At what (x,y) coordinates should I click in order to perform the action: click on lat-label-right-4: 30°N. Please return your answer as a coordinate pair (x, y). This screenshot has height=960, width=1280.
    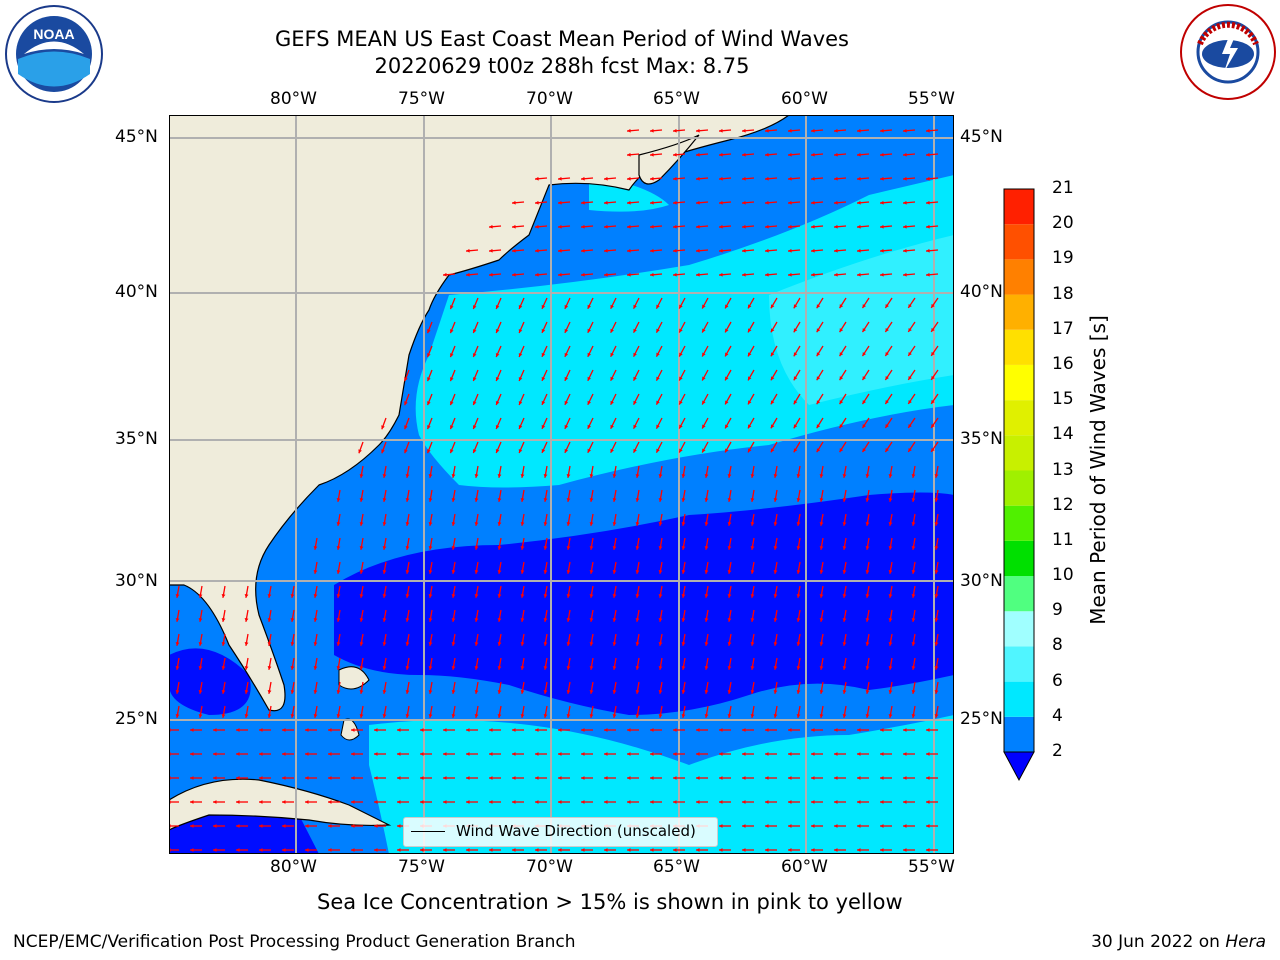
    Looking at the image, I should click on (981, 581).